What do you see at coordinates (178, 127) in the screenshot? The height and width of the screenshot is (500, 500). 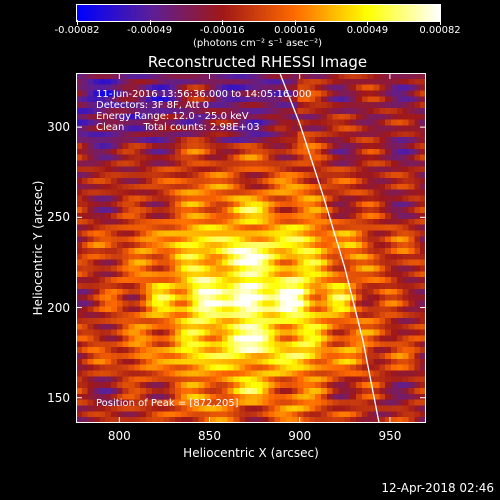 I see `method-counts-label: Clean Total counts: 2.98E+03` at bounding box center [178, 127].